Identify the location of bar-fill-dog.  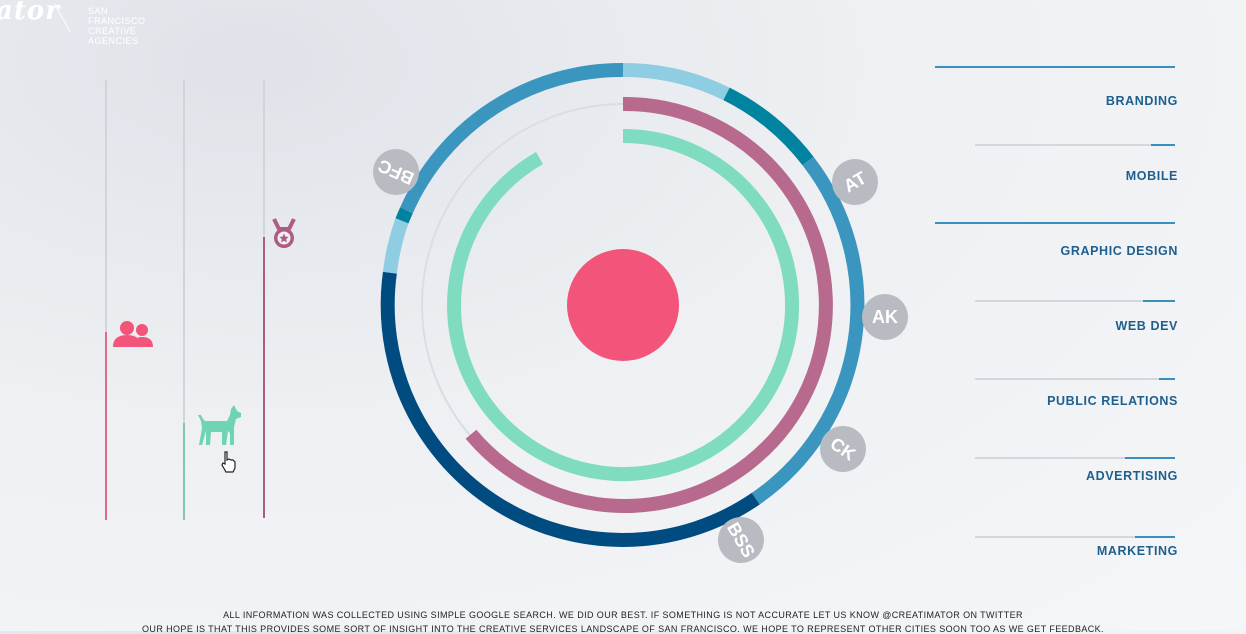
(184, 471).